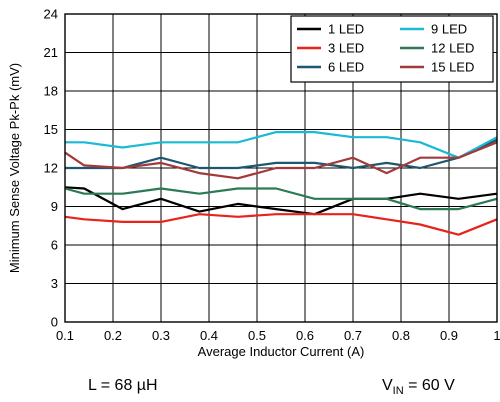 The image size is (500, 402). I want to click on y-tick-labels: 0 3 6 9 12 15 18 21 24, so click(51, 168).